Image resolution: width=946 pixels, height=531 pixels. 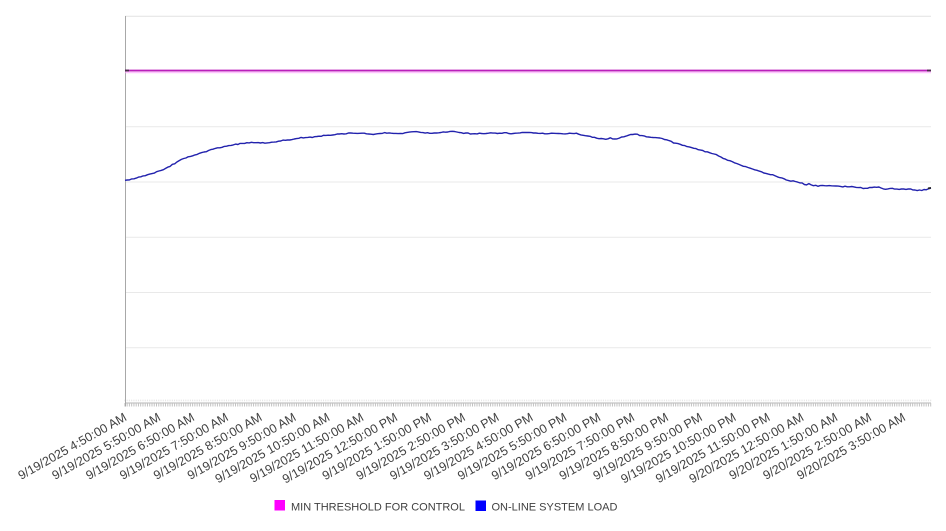 What do you see at coordinates (378, 508) in the screenshot?
I see `svg-text: MIN THRESHOLD FOR CONTROL` at bounding box center [378, 508].